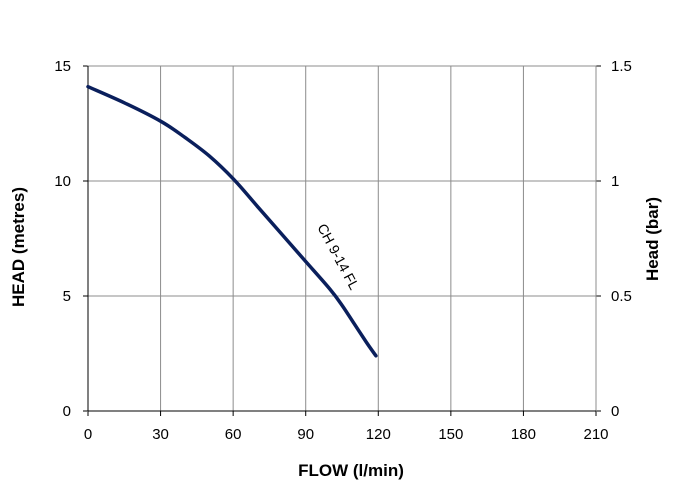  What do you see at coordinates (523, 434) in the screenshot?
I see `x-tick-label: 180` at bounding box center [523, 434].